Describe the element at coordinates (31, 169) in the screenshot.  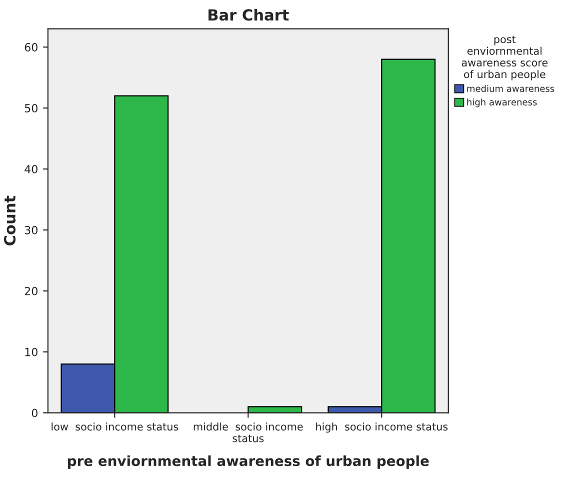
I see `y-tick-label: 40` at that location.